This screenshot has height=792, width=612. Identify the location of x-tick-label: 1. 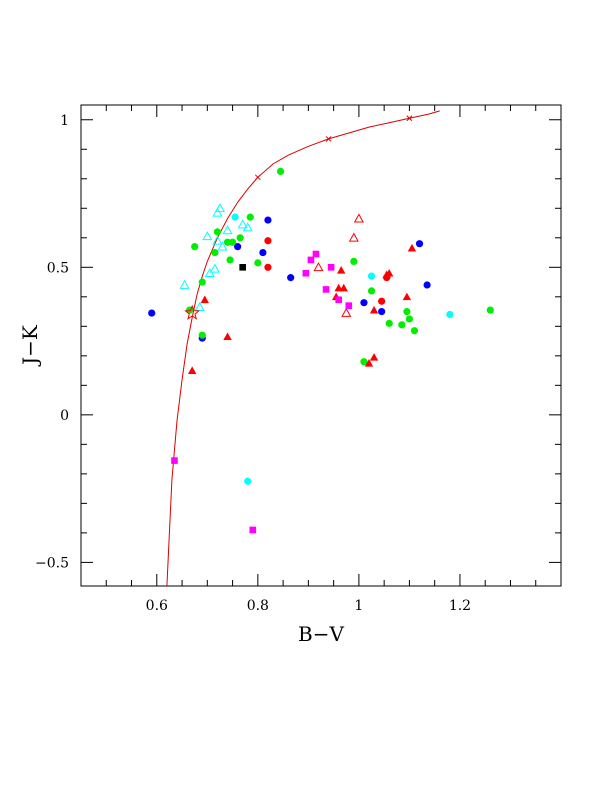
(358, 606).